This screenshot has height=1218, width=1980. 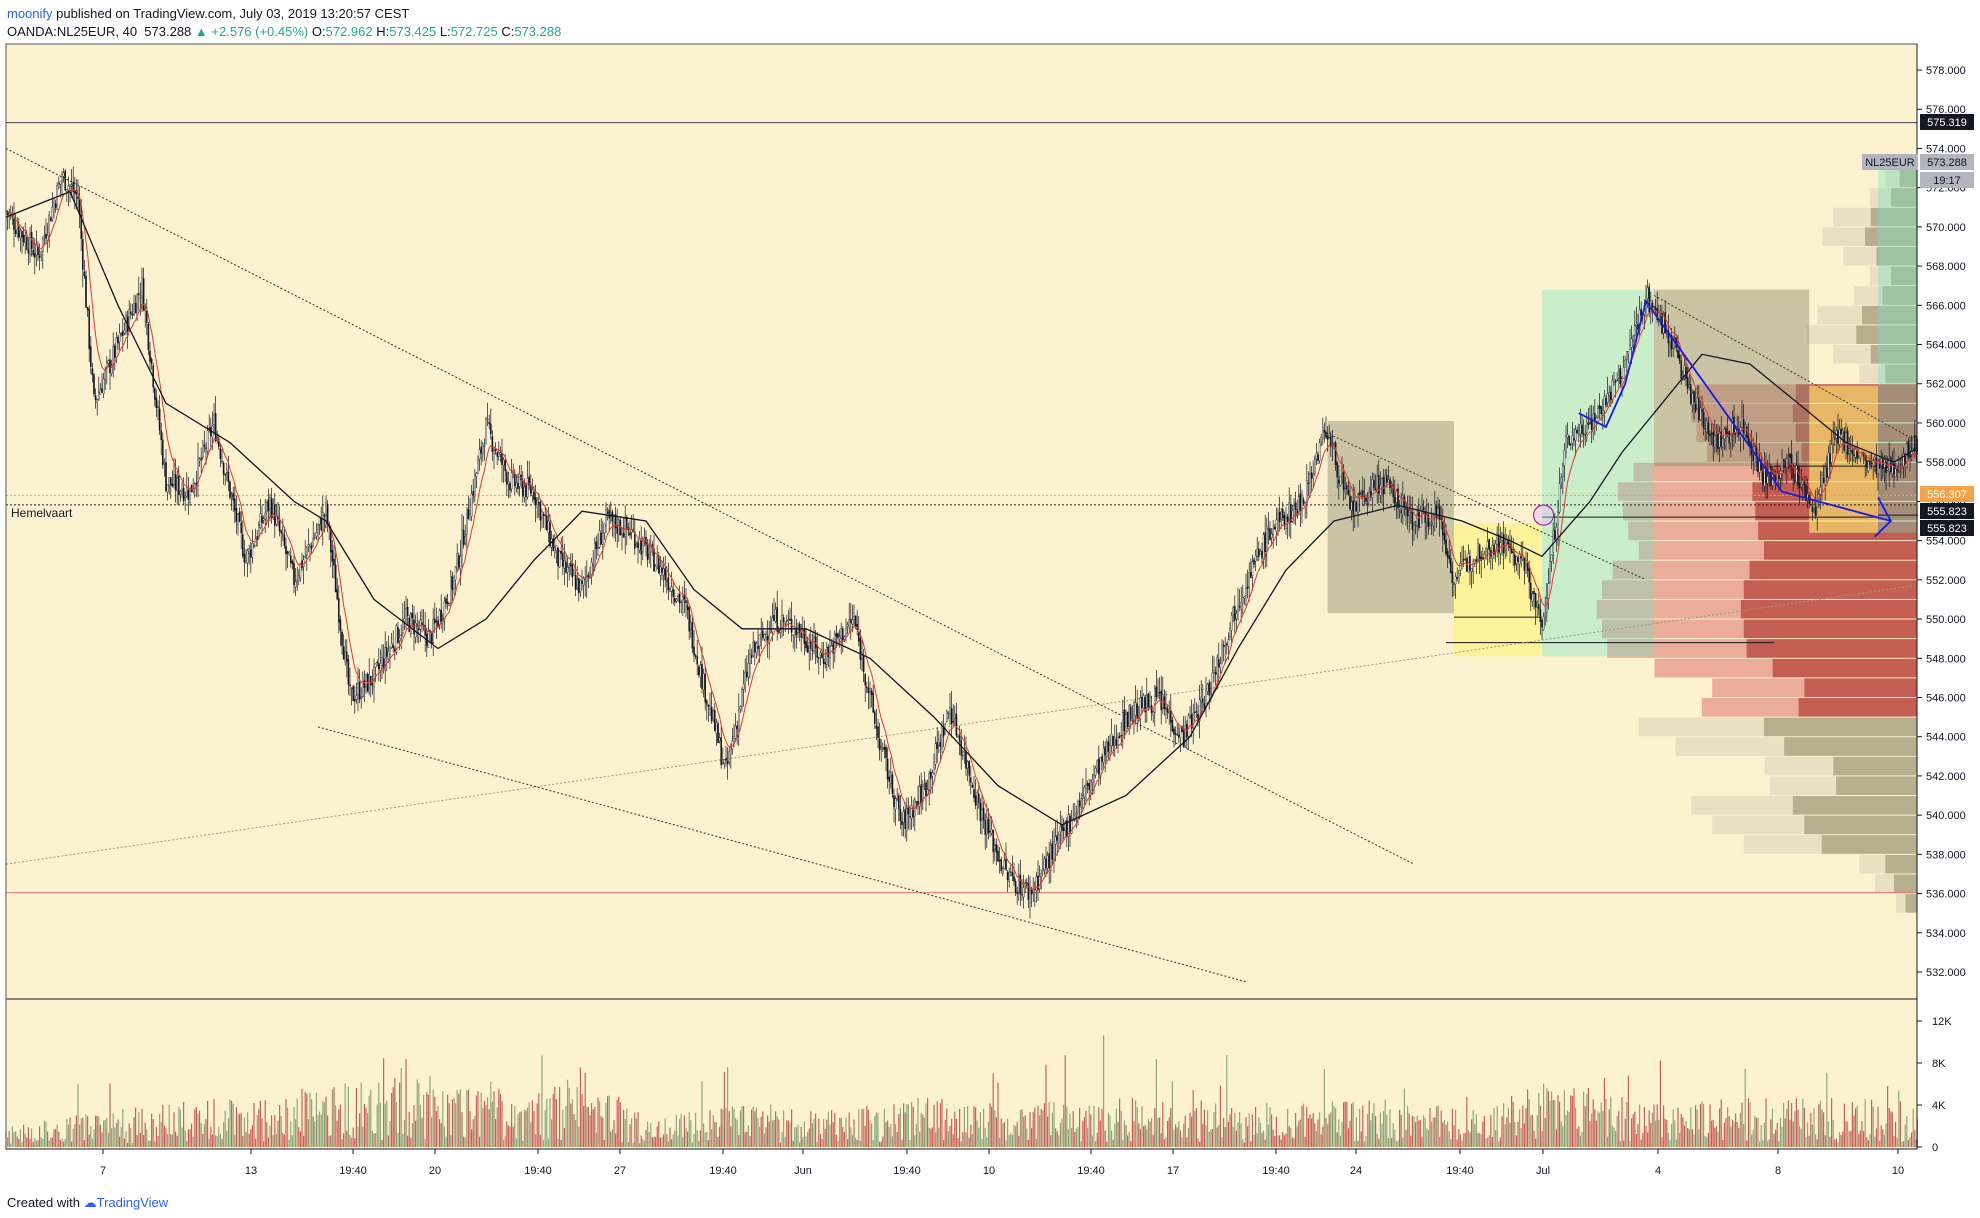 I want to click on drawings, so click(x=1756, y=343).